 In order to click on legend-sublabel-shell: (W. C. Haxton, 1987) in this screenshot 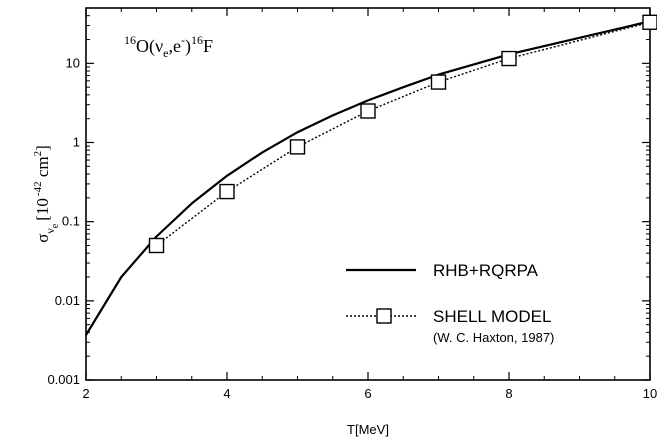, I will do `click(493, 337)`.